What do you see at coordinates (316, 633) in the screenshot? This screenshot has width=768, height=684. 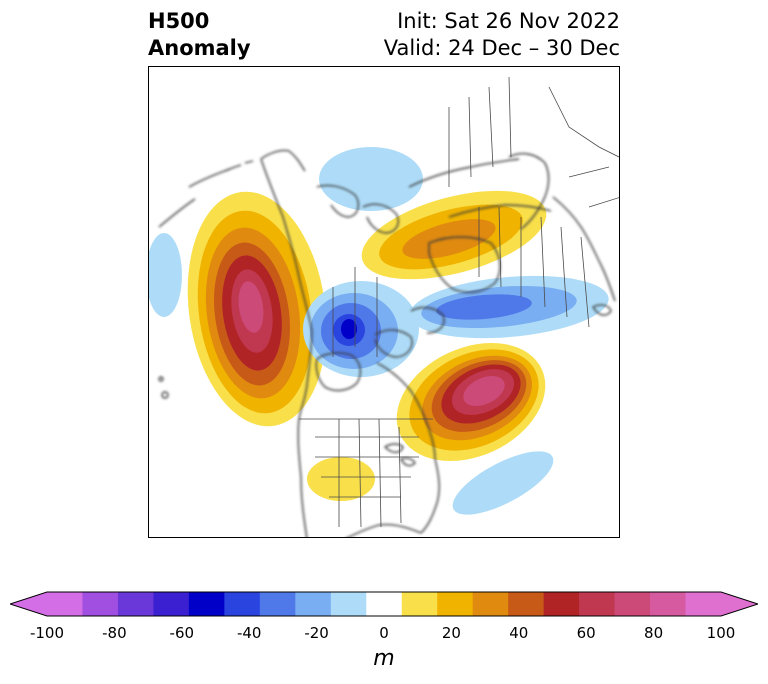 I see `colorbar-tick-label: -20` at bounding box center [316, 633].